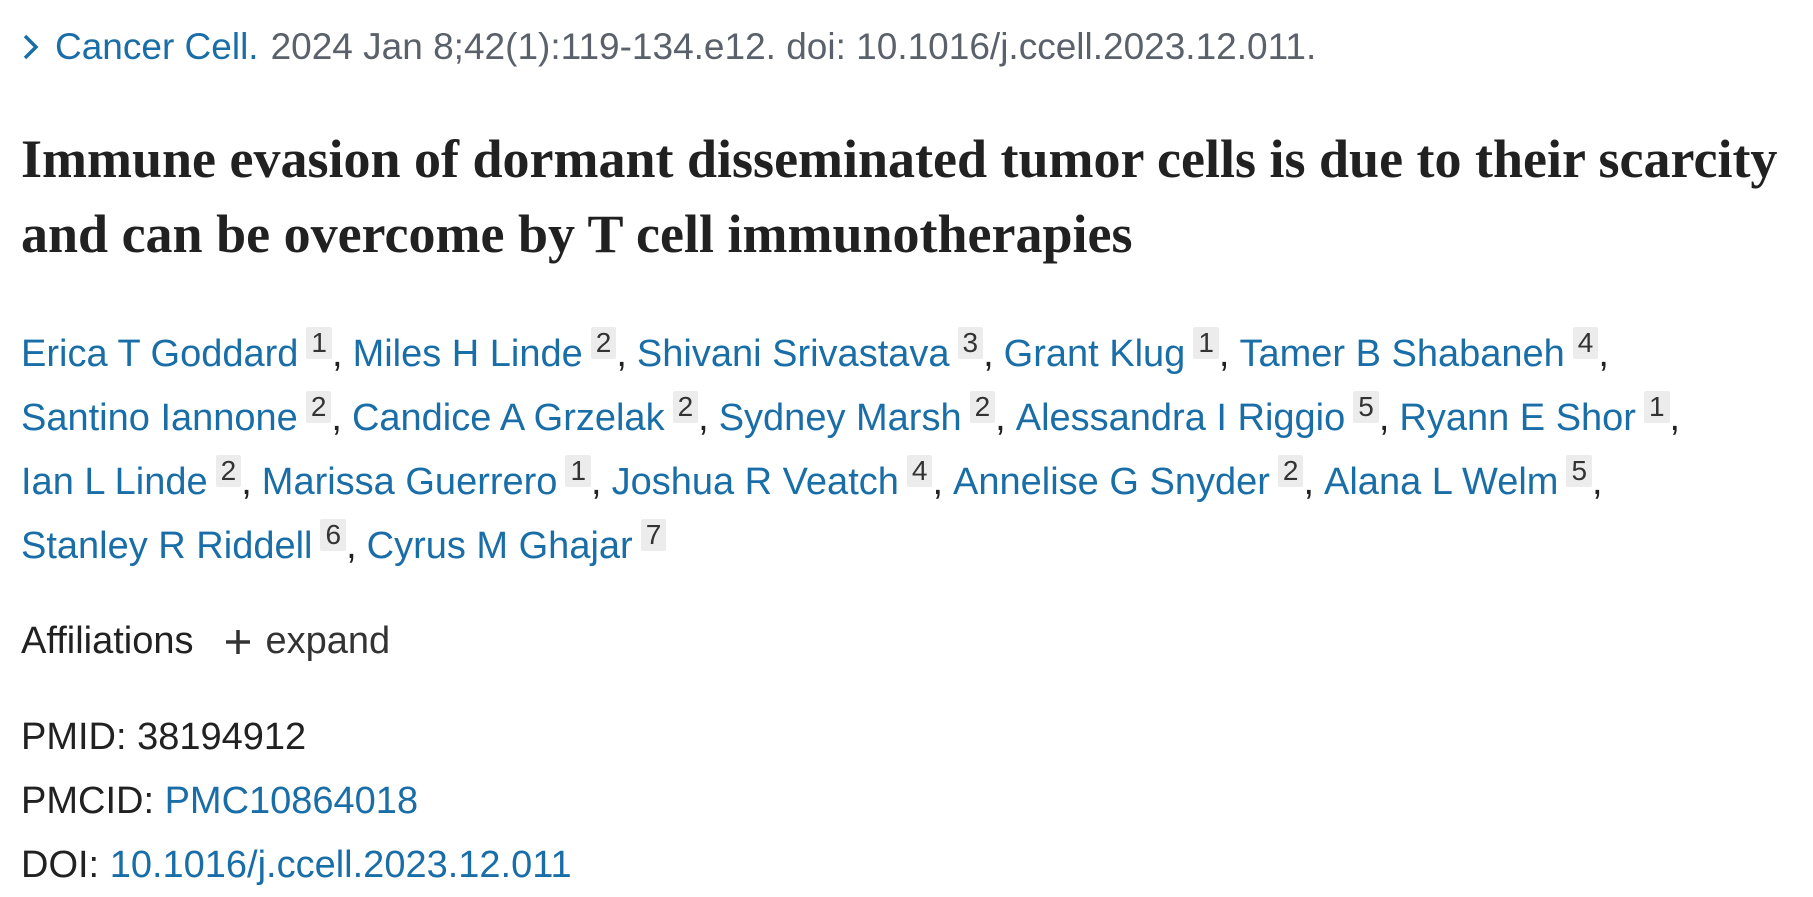 The height and width of the screenshot is (897, 1813). I want to click on author-name: Santino Iannone, so click(159, 418).